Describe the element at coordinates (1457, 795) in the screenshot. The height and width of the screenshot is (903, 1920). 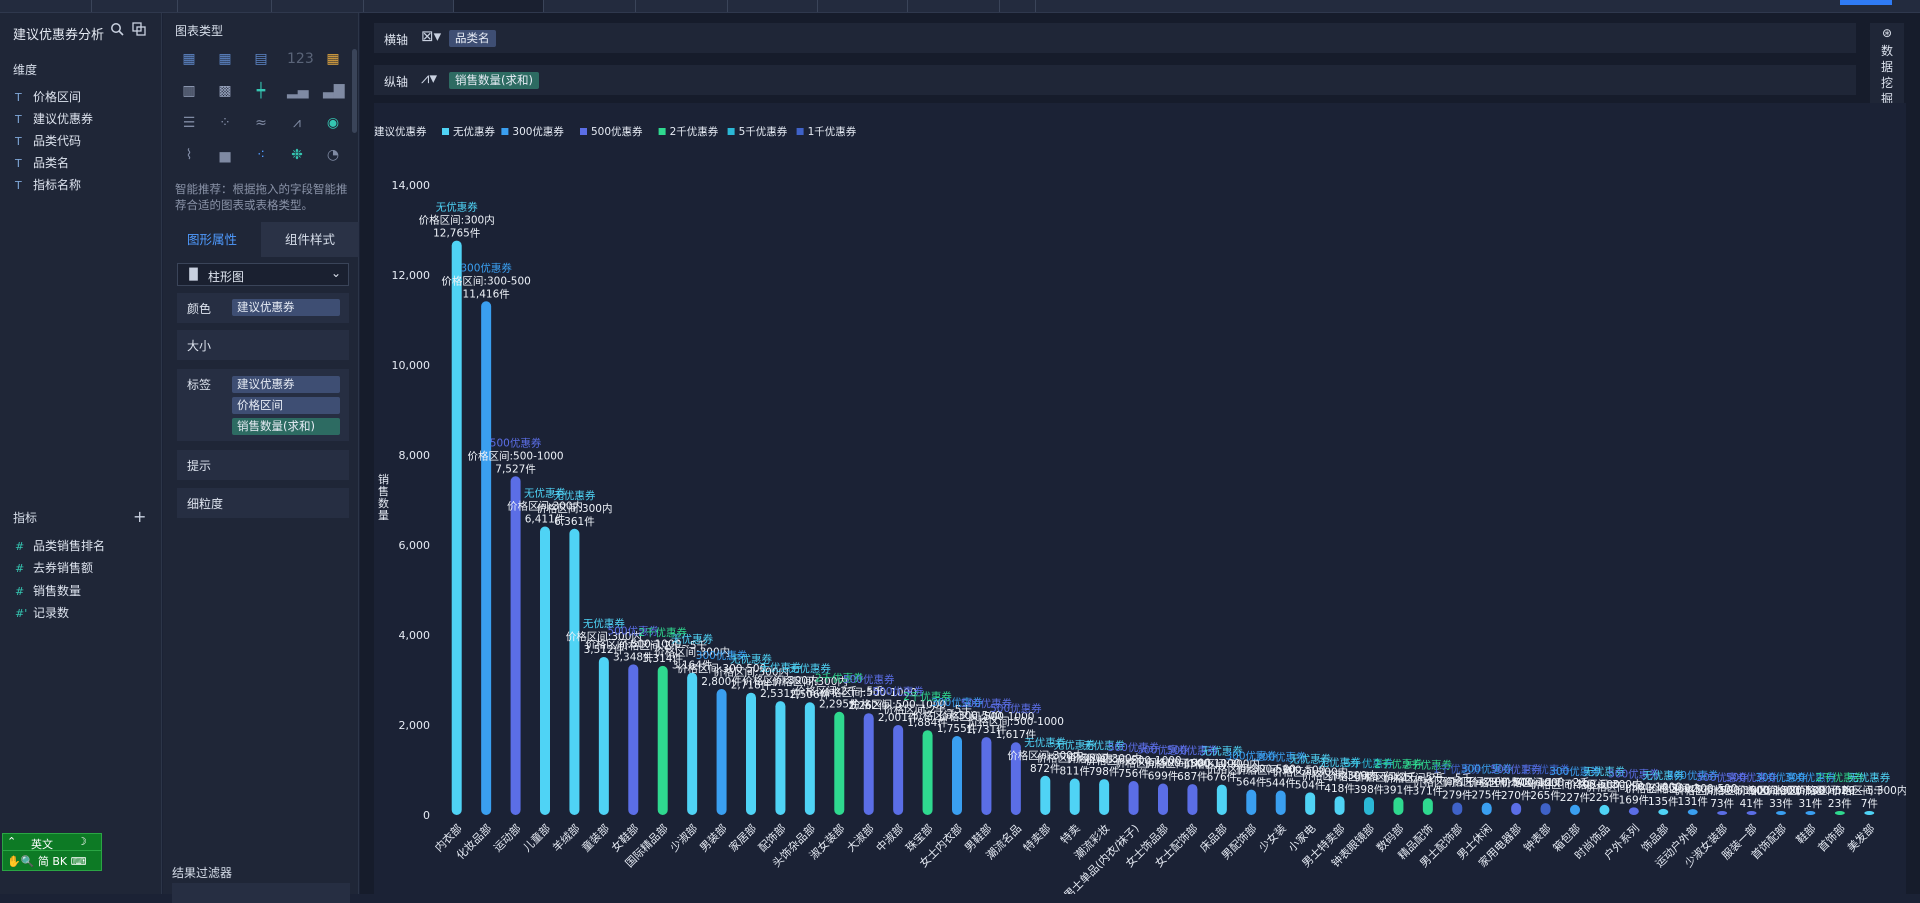
I see `bar-label-value: 279件` at that location.